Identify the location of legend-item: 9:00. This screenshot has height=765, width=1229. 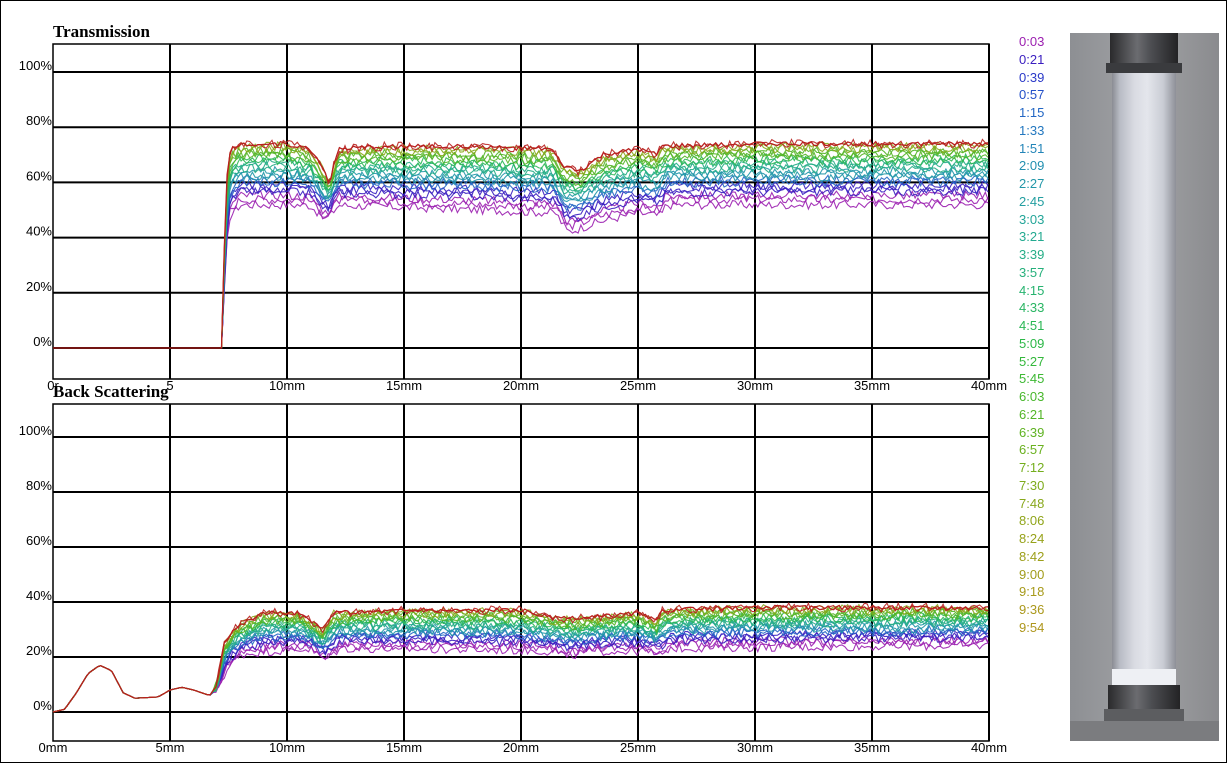
(1044, 575).